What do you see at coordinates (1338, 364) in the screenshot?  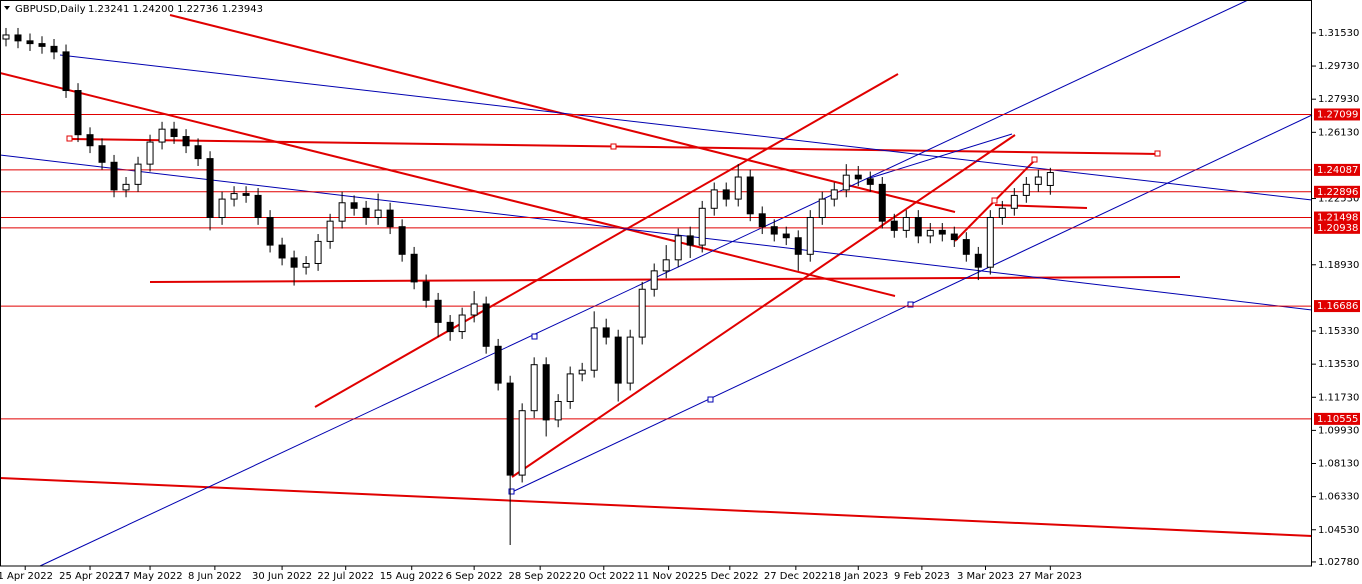 I see `y-tick-label: 1.13530` at bounding box center [1338, 364].